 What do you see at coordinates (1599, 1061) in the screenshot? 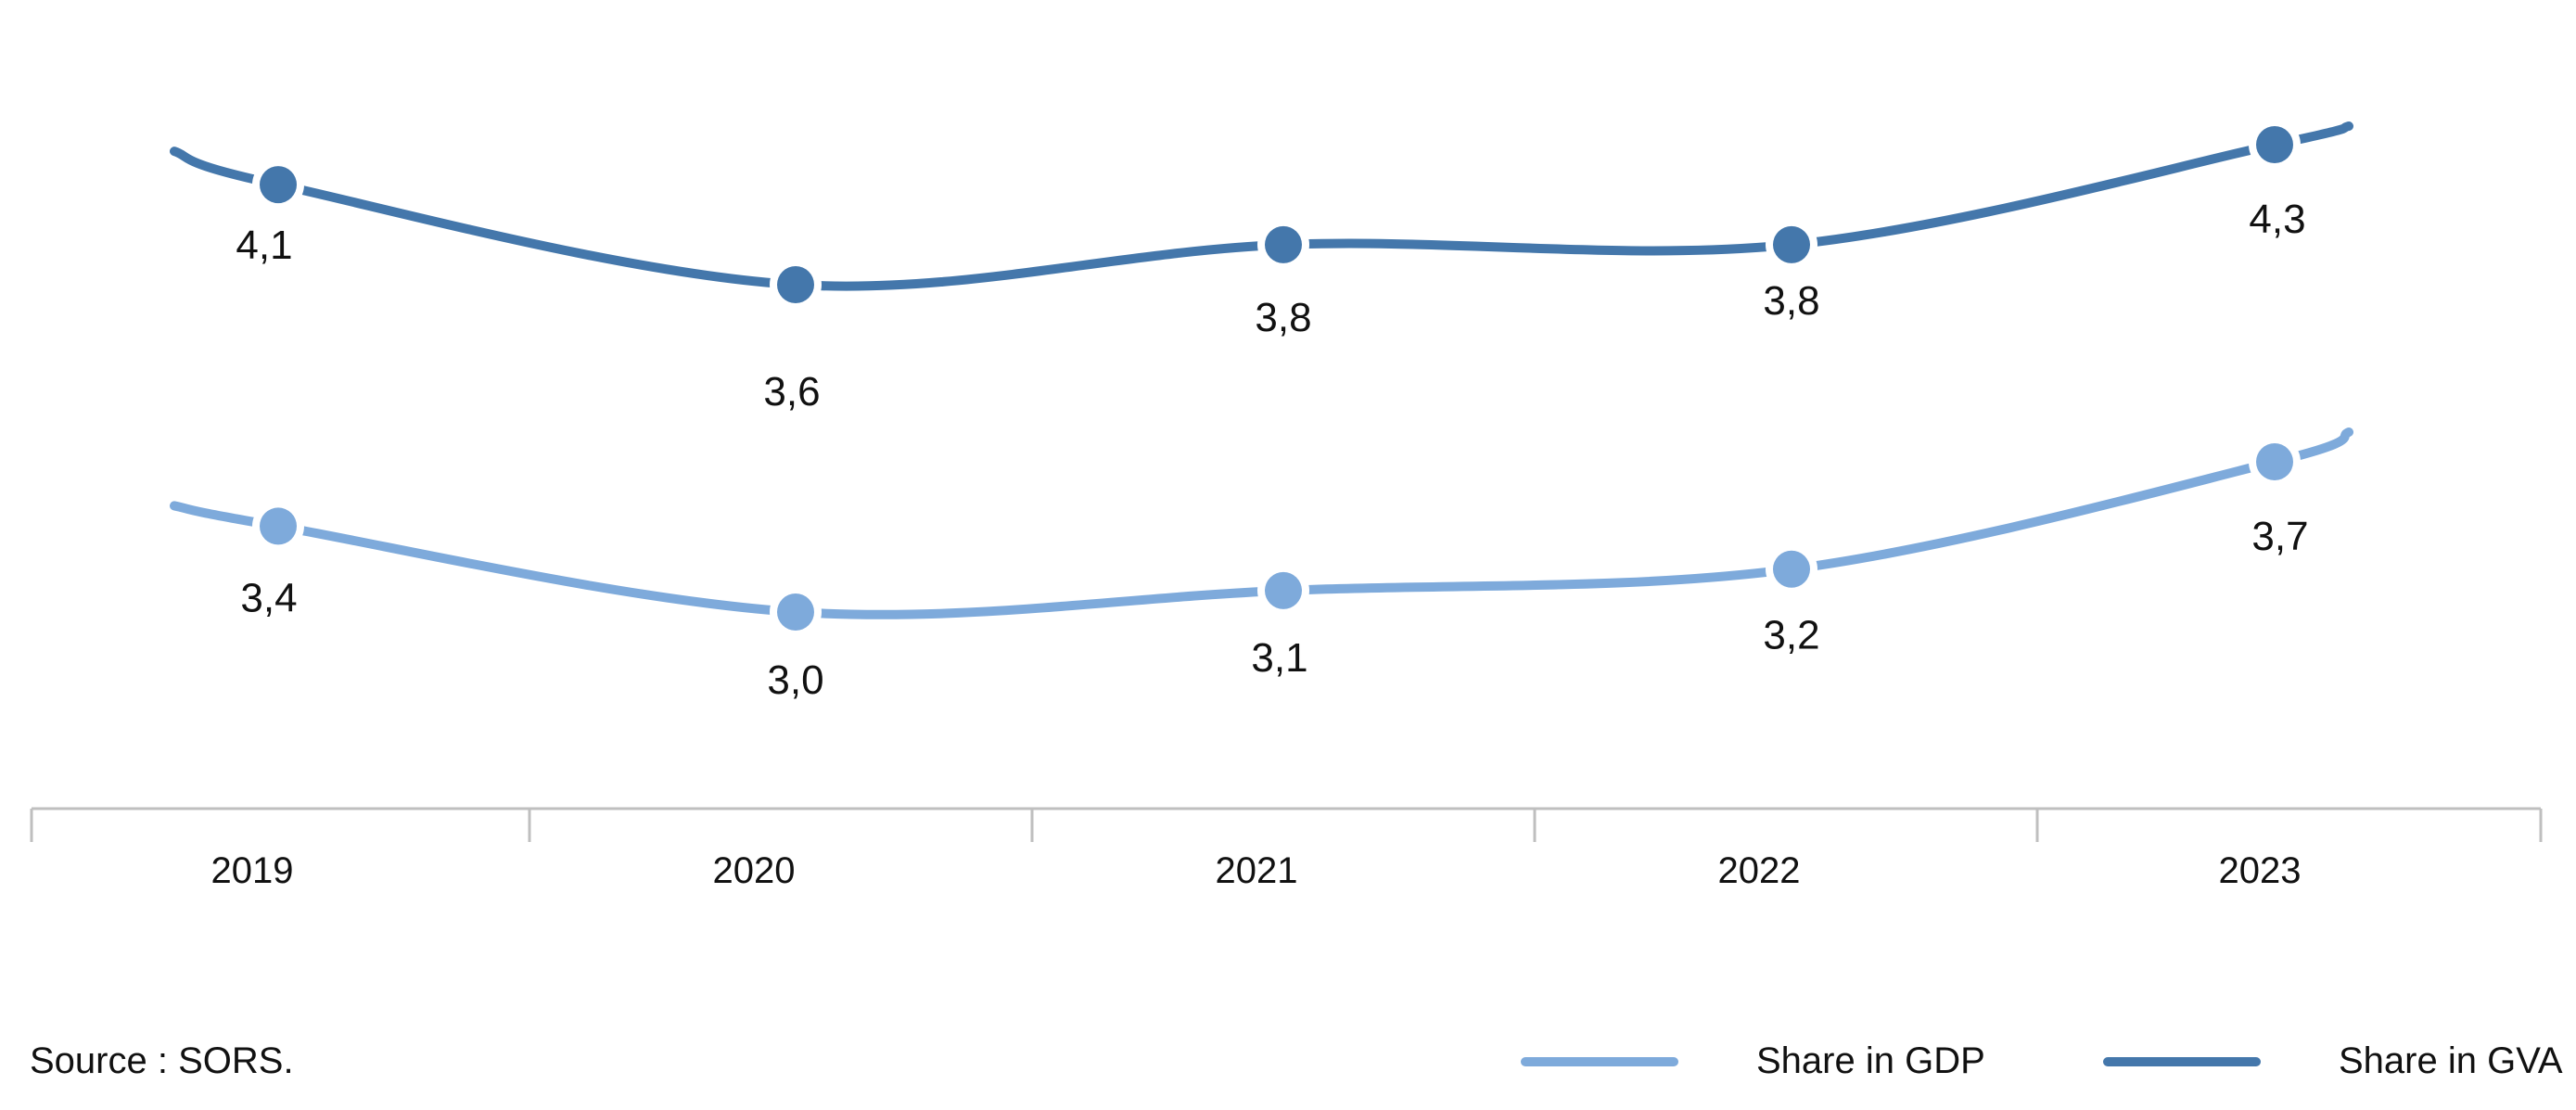
I see `legend-swatch-gdp` at bounding box center [1599, 1061].